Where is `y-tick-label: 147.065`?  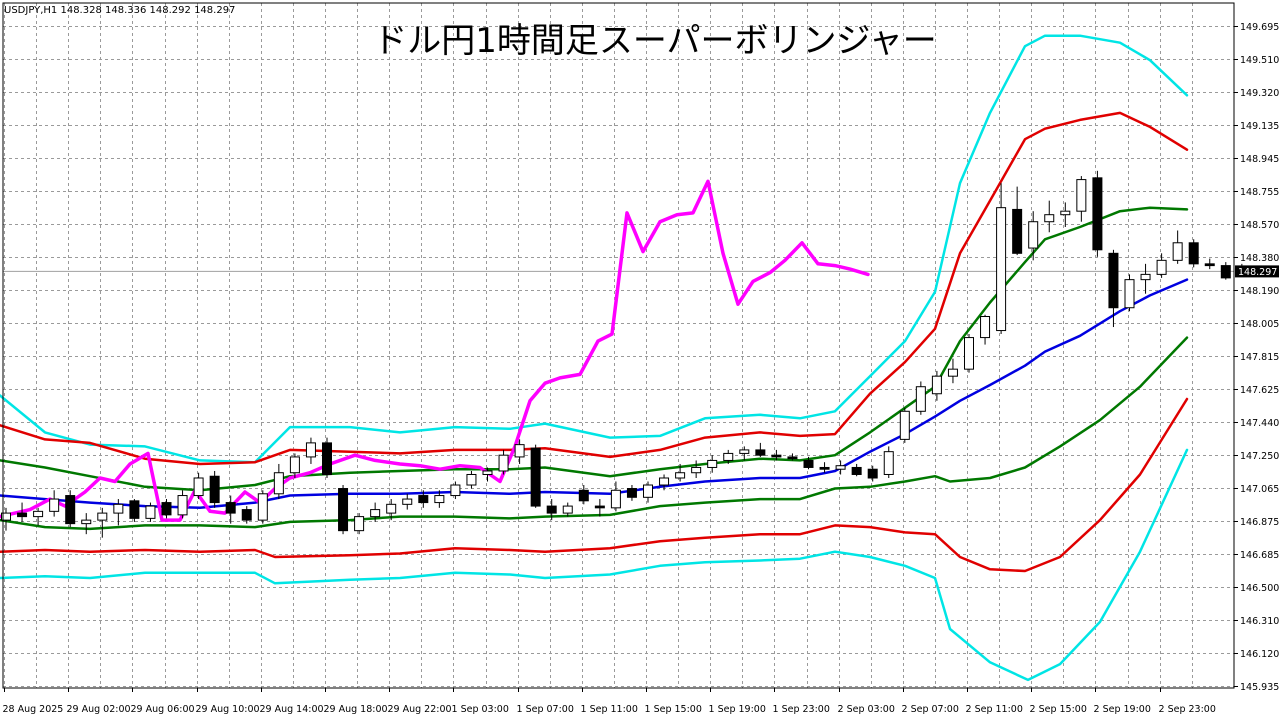
y-tick-label: 147.065 is located at coordinates (1259, 489).